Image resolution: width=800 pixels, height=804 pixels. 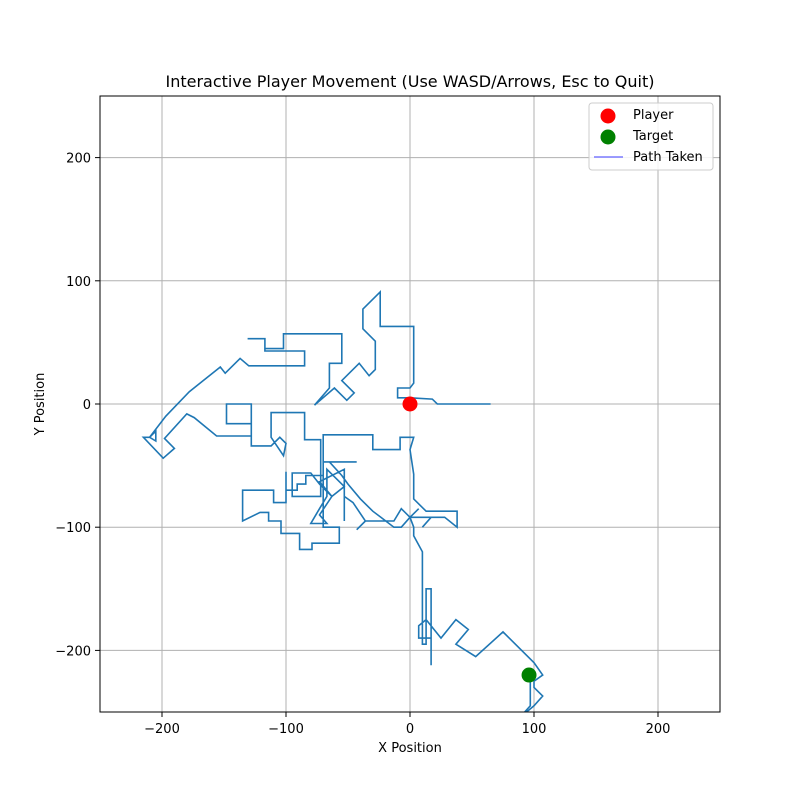 I want to click on y-tick-label: 200, so click(x=78, y=159).